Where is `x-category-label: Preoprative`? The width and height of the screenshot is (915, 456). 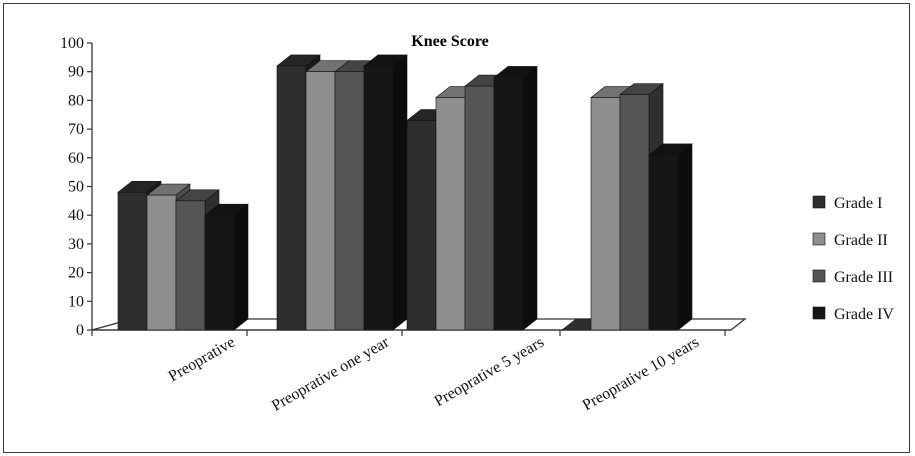 x-category-label: Preoprative is located at coordinates (202, 360).